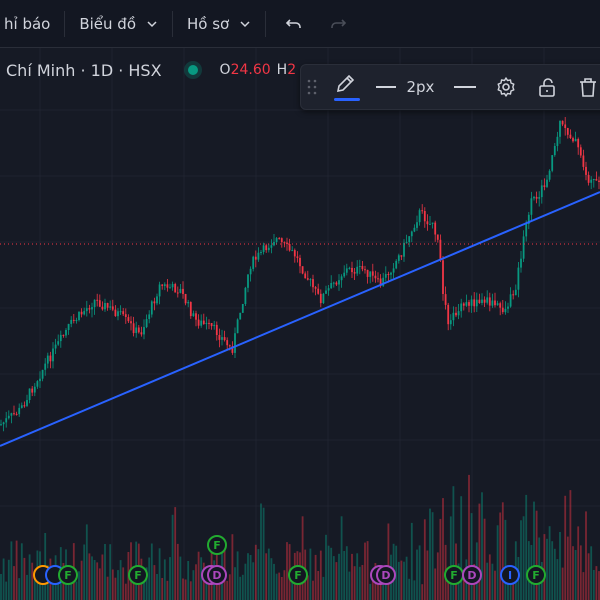  Describe the element at coordinates (386, 87) in the screenshot. I see `line-width-sample` at that location.